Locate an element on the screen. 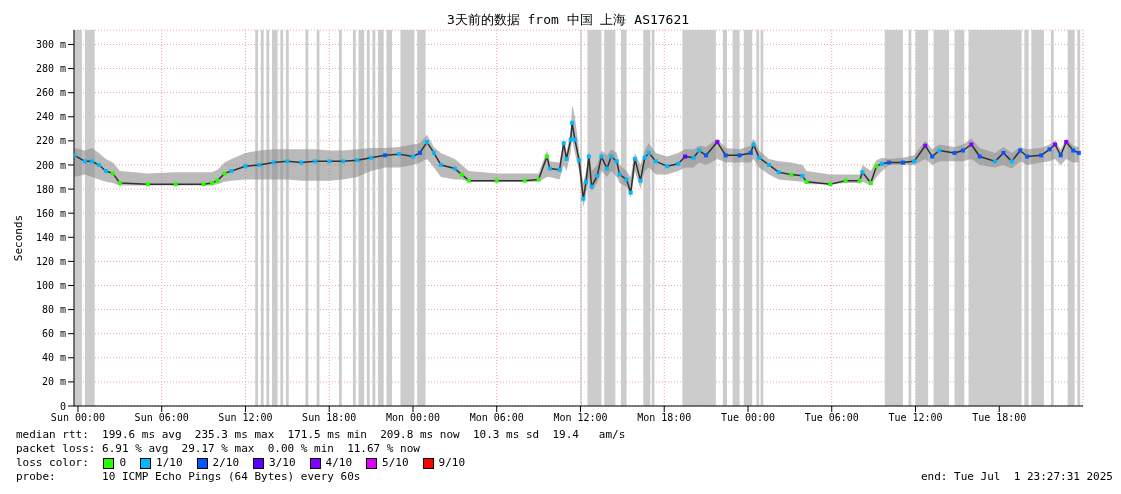 The image size is (1121, 494). y-tick-label: 60 m is located at coordinates (53, 334).